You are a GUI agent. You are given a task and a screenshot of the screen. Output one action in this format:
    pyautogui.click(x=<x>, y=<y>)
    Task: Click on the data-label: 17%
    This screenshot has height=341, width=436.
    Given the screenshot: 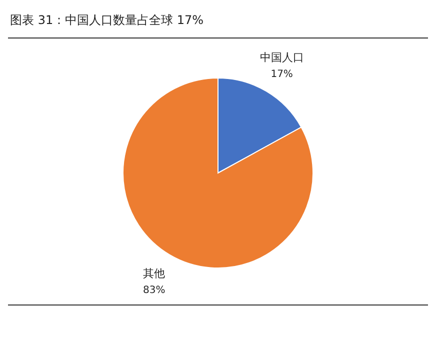 What is the action you would take?
    pyautogui.click(x=281, y=74)
    